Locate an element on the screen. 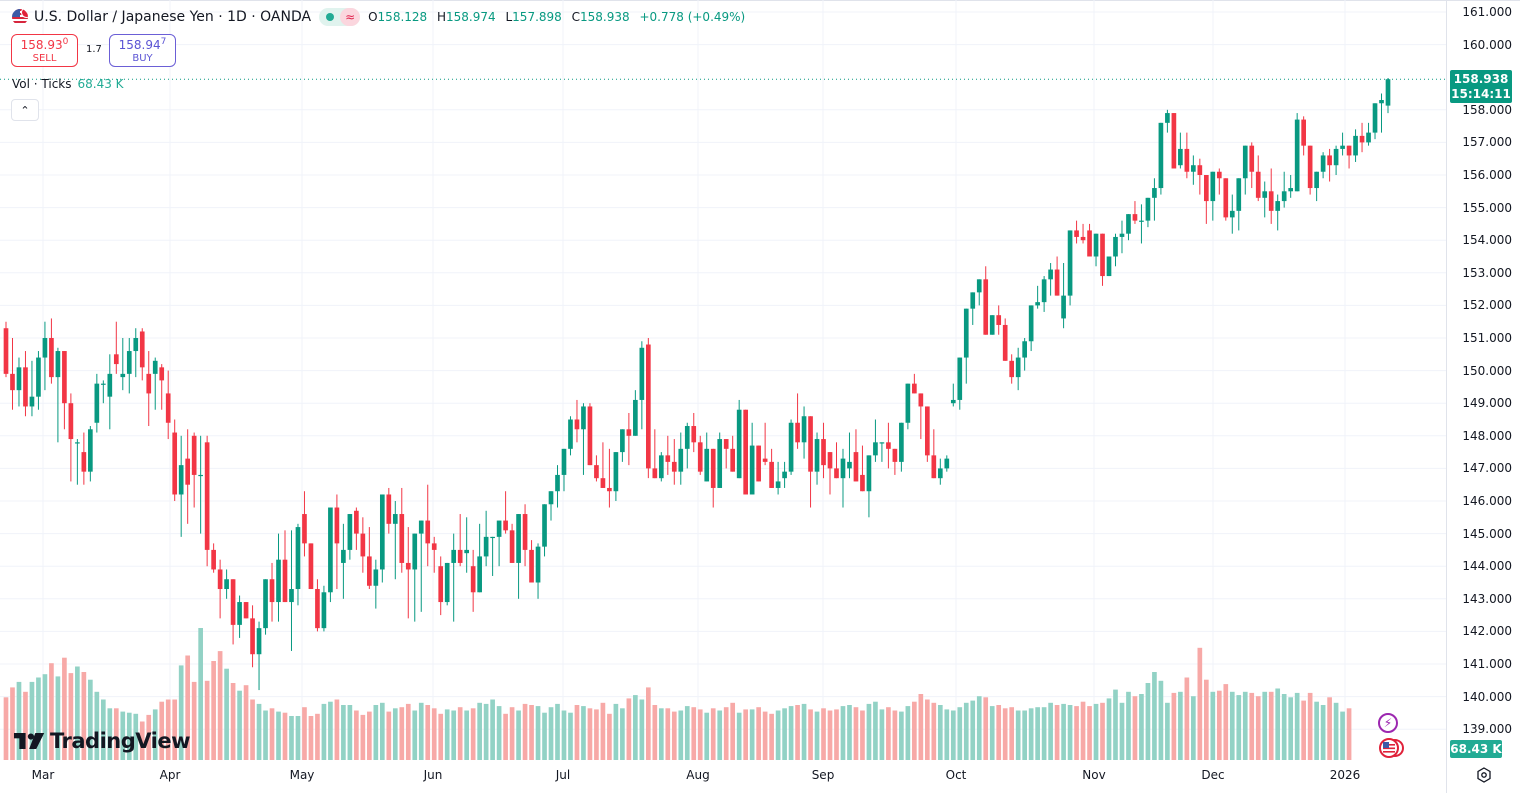 The width and height of the screenshot is (1520, 793). time-axis-label: Oct is located at coordinates (956, 775).